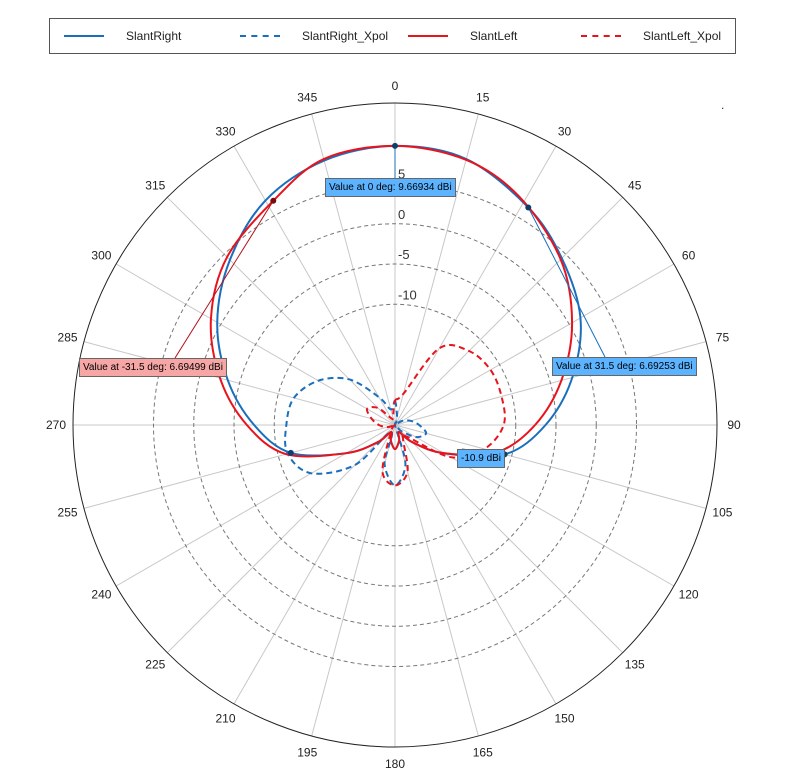  Describe the element at coordinates (635, 665) in the screenshot. I see `angular-tick-label: 135` at that location.